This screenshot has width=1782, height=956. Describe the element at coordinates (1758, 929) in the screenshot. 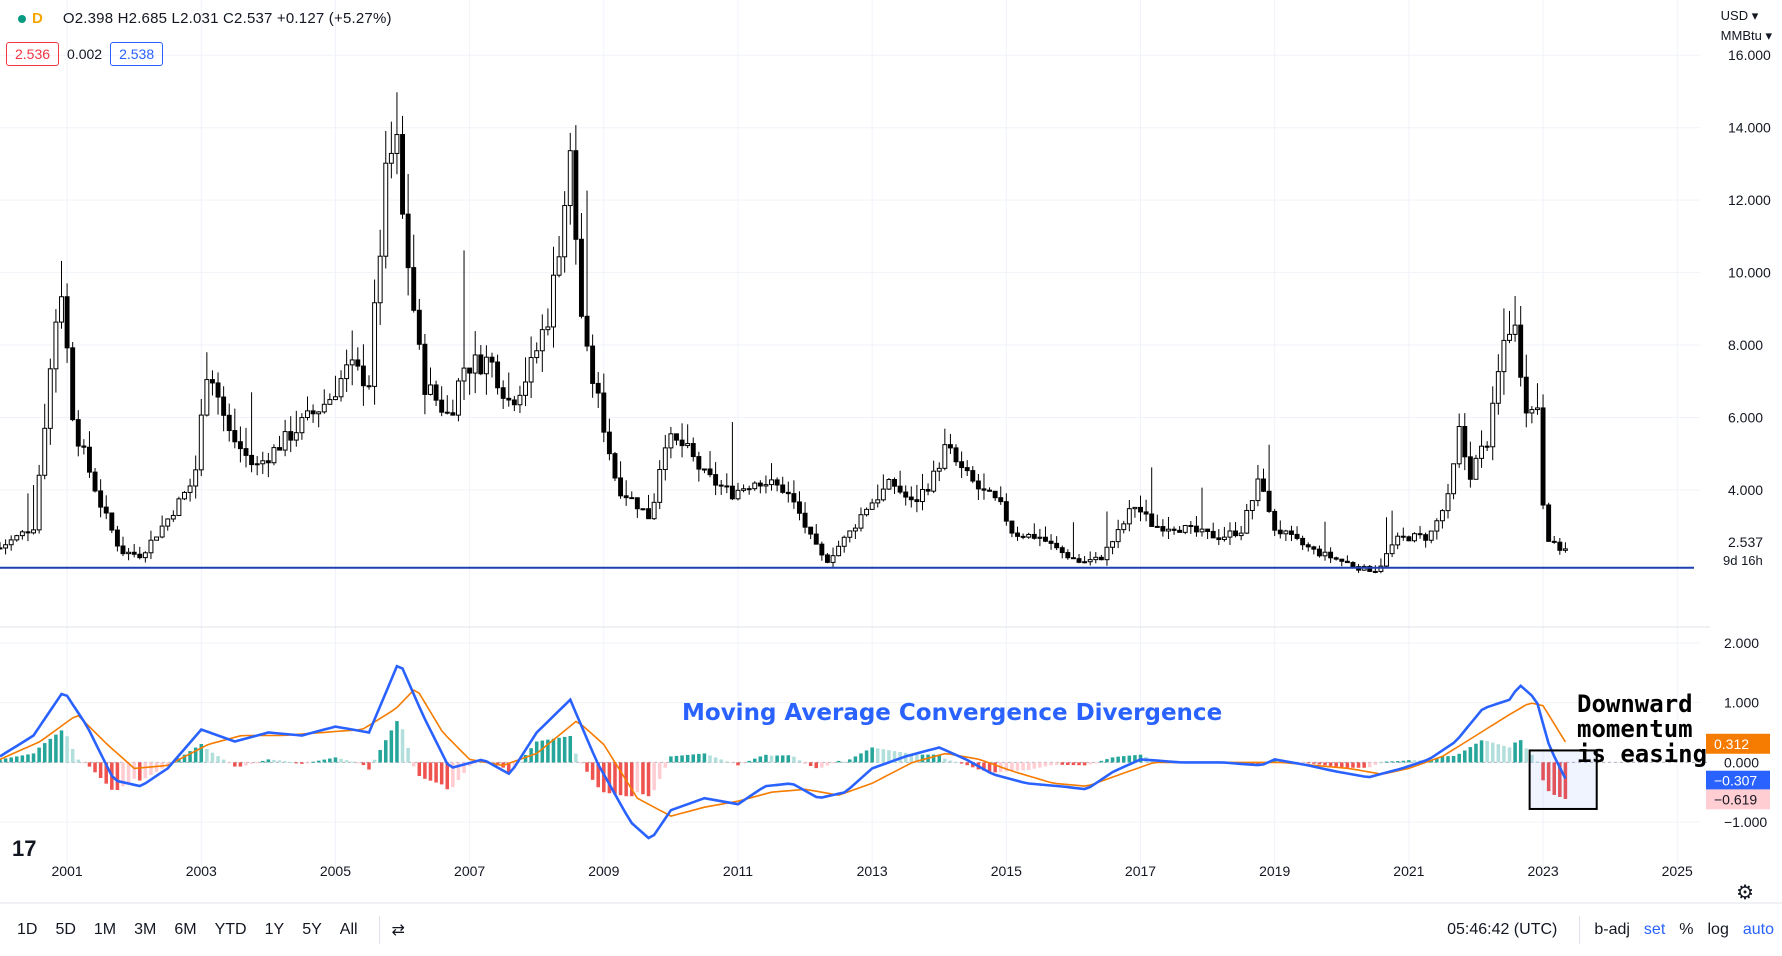

I see `auto-toggle: auto` at that location.